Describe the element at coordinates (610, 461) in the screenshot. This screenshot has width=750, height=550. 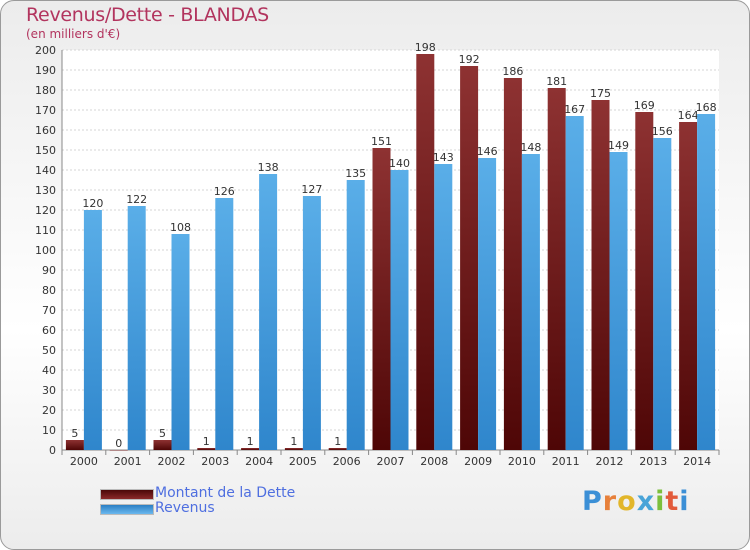
I see `x-tick-label: 2012` at that location.